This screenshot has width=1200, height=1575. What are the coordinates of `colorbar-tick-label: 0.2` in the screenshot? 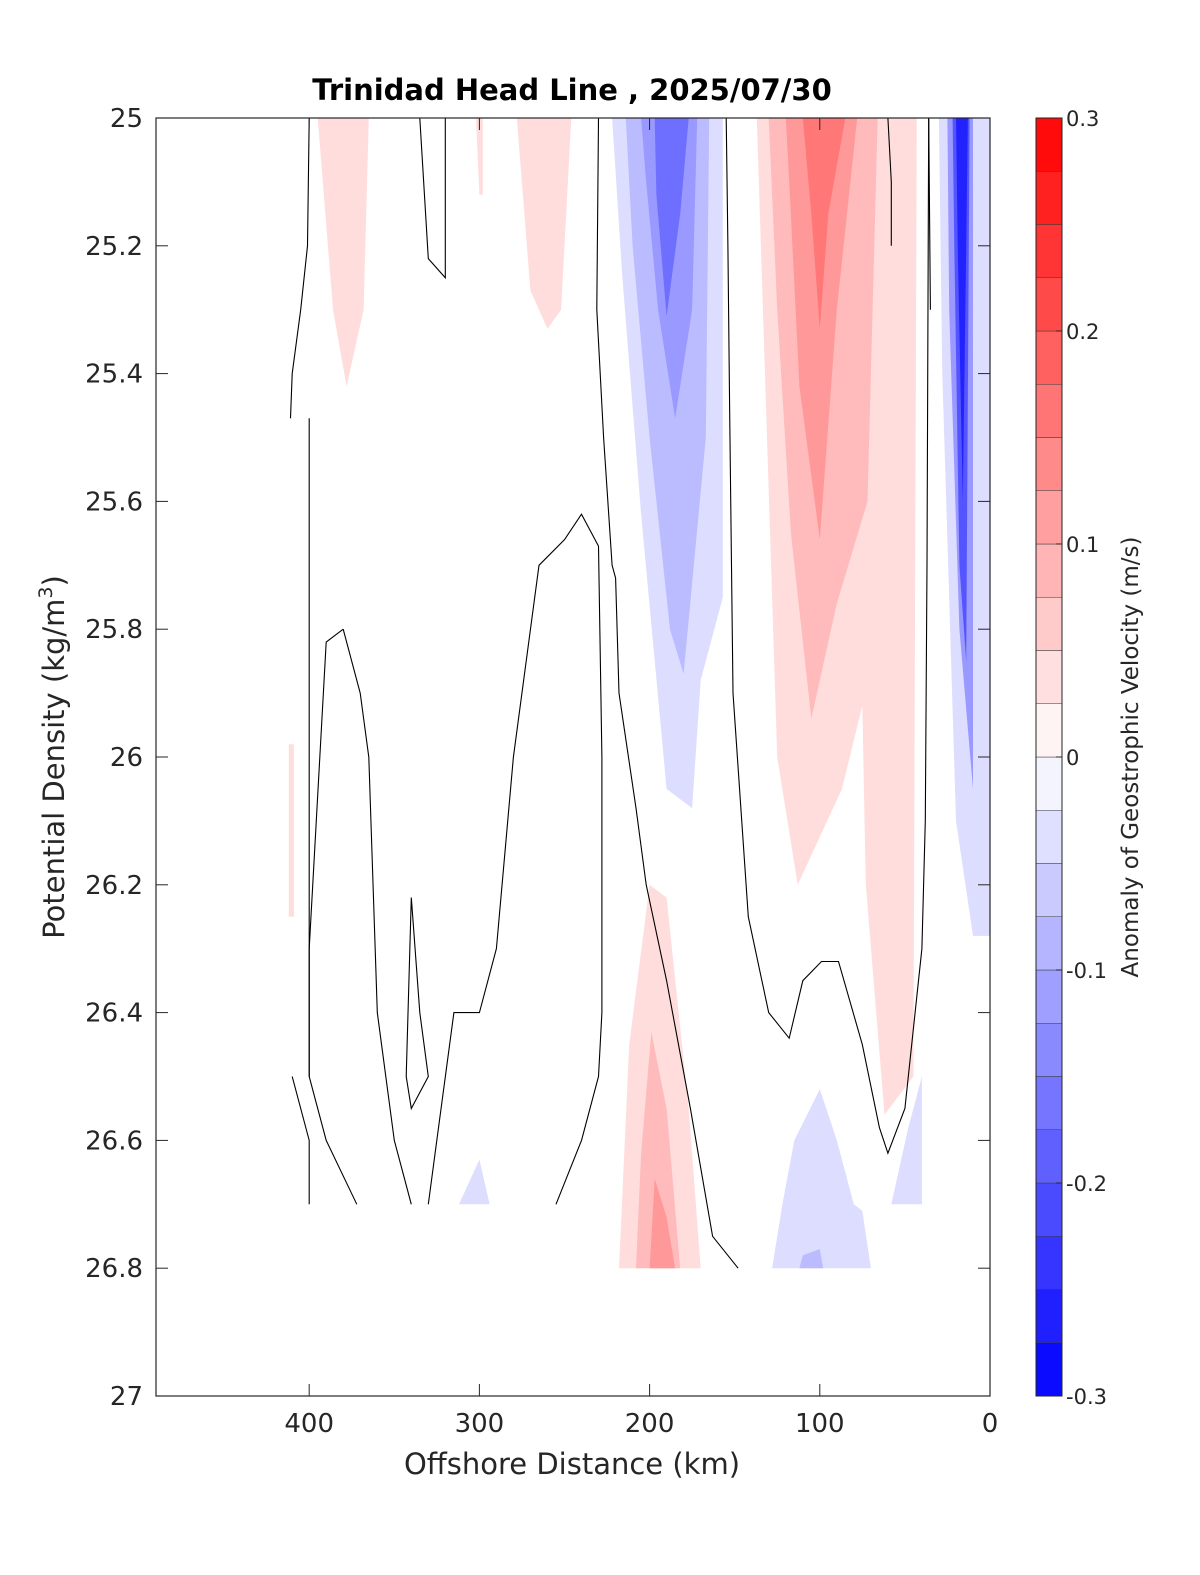 It's located at (1082, 332).